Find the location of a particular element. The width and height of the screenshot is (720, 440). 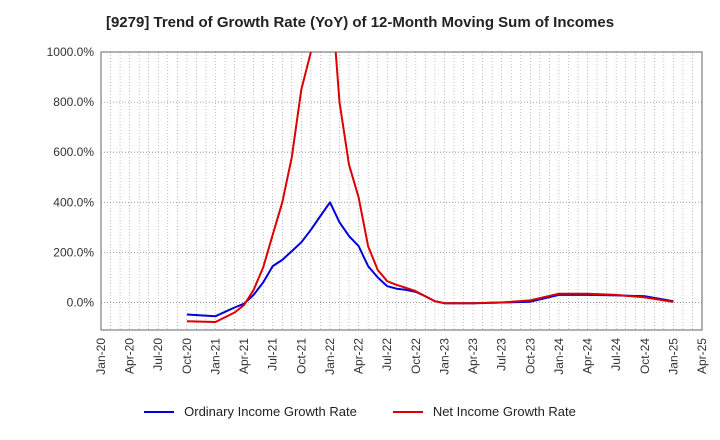

x-tick-label: Jul-21 is located at coordinates (273, 354).